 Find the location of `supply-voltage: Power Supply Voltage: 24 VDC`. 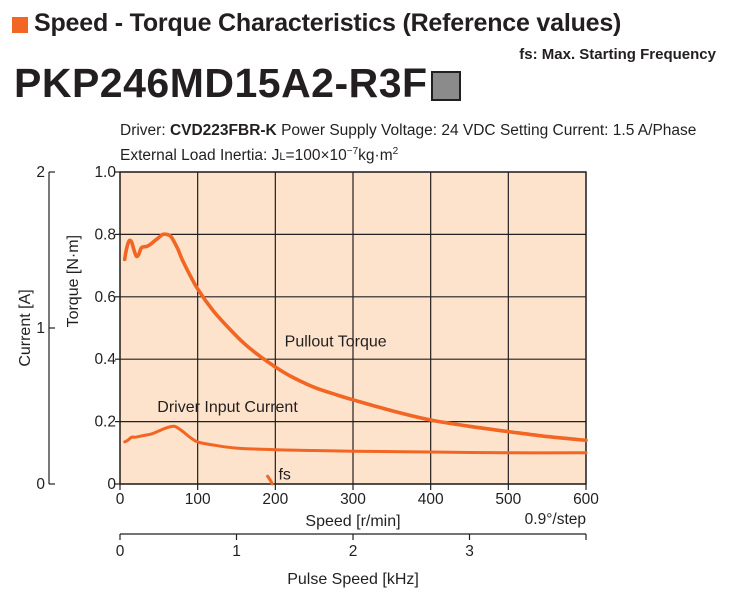

supply-voltage: Power Supply Voltage: 24 VDC is located at coordinates (388, 130).